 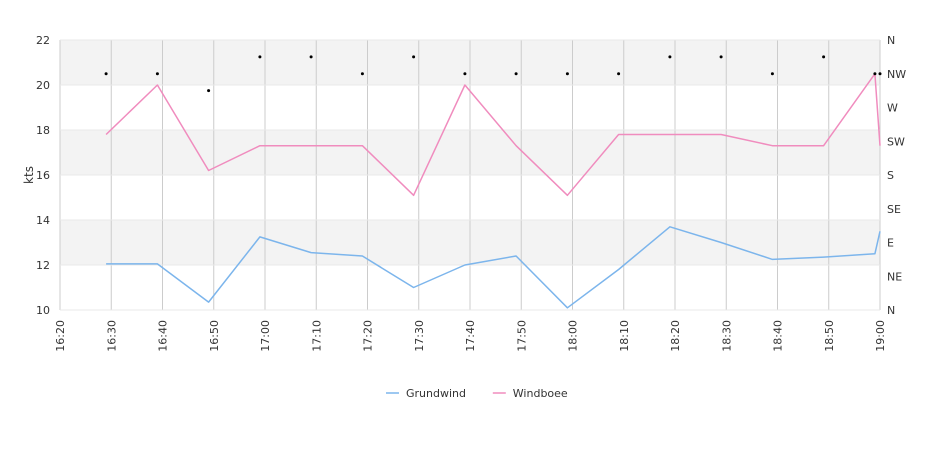 I want to click on x-tick-label: 17:30, so click(x=419, y=336).